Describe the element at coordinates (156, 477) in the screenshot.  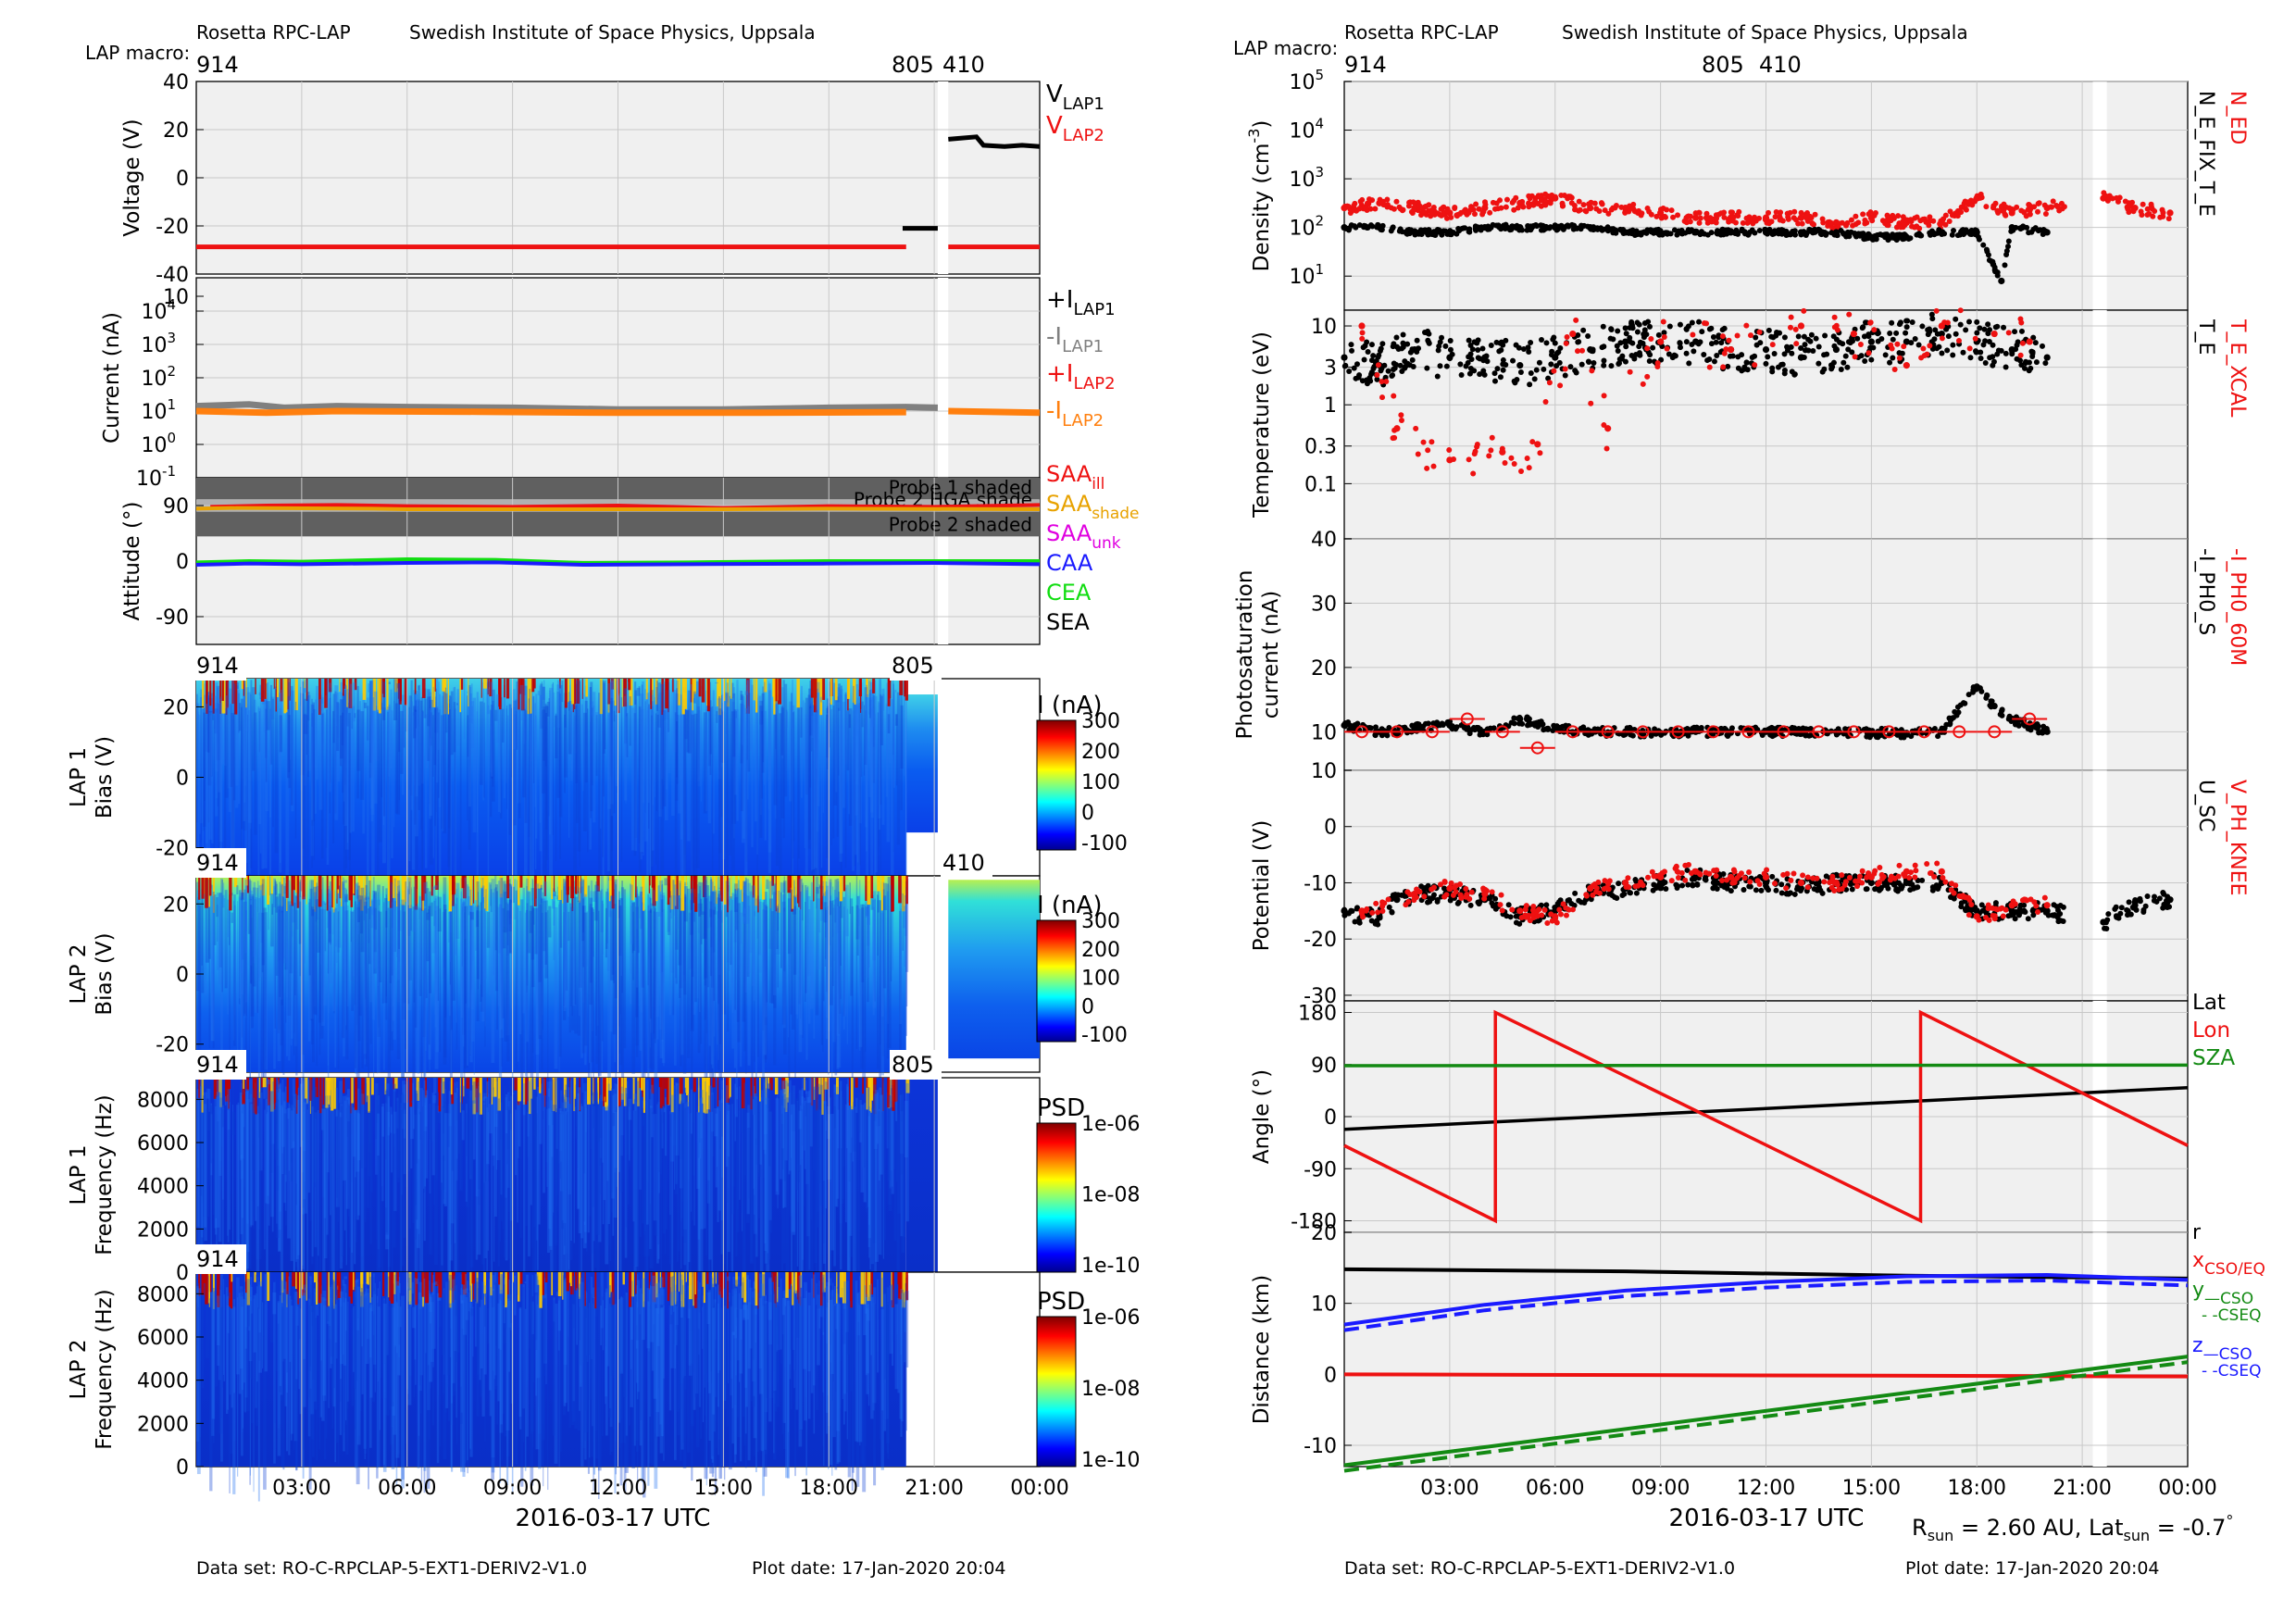
I see `y-tick-label: 10-1` at that location.